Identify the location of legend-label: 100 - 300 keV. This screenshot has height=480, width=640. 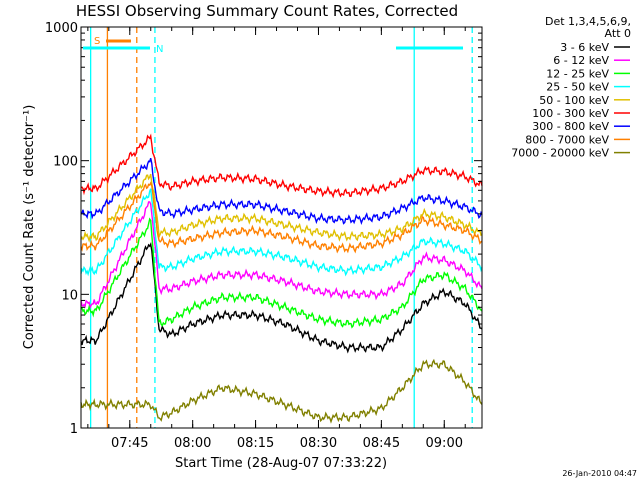
(570, 113).